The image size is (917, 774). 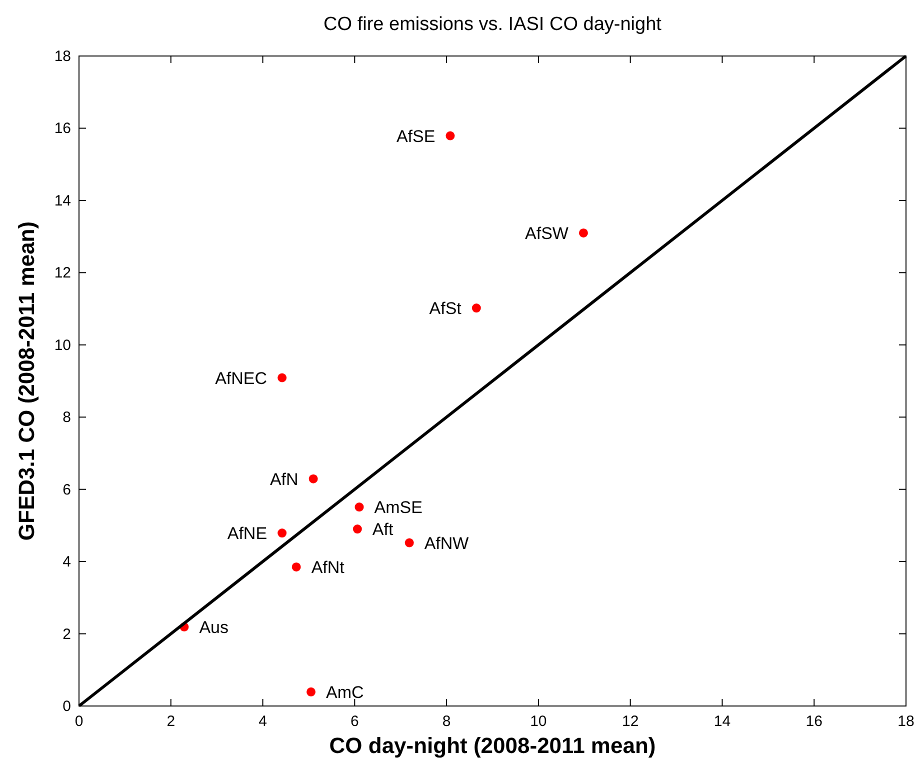 I want to click on y-tick-label: 8, so click(x=66, y=417).